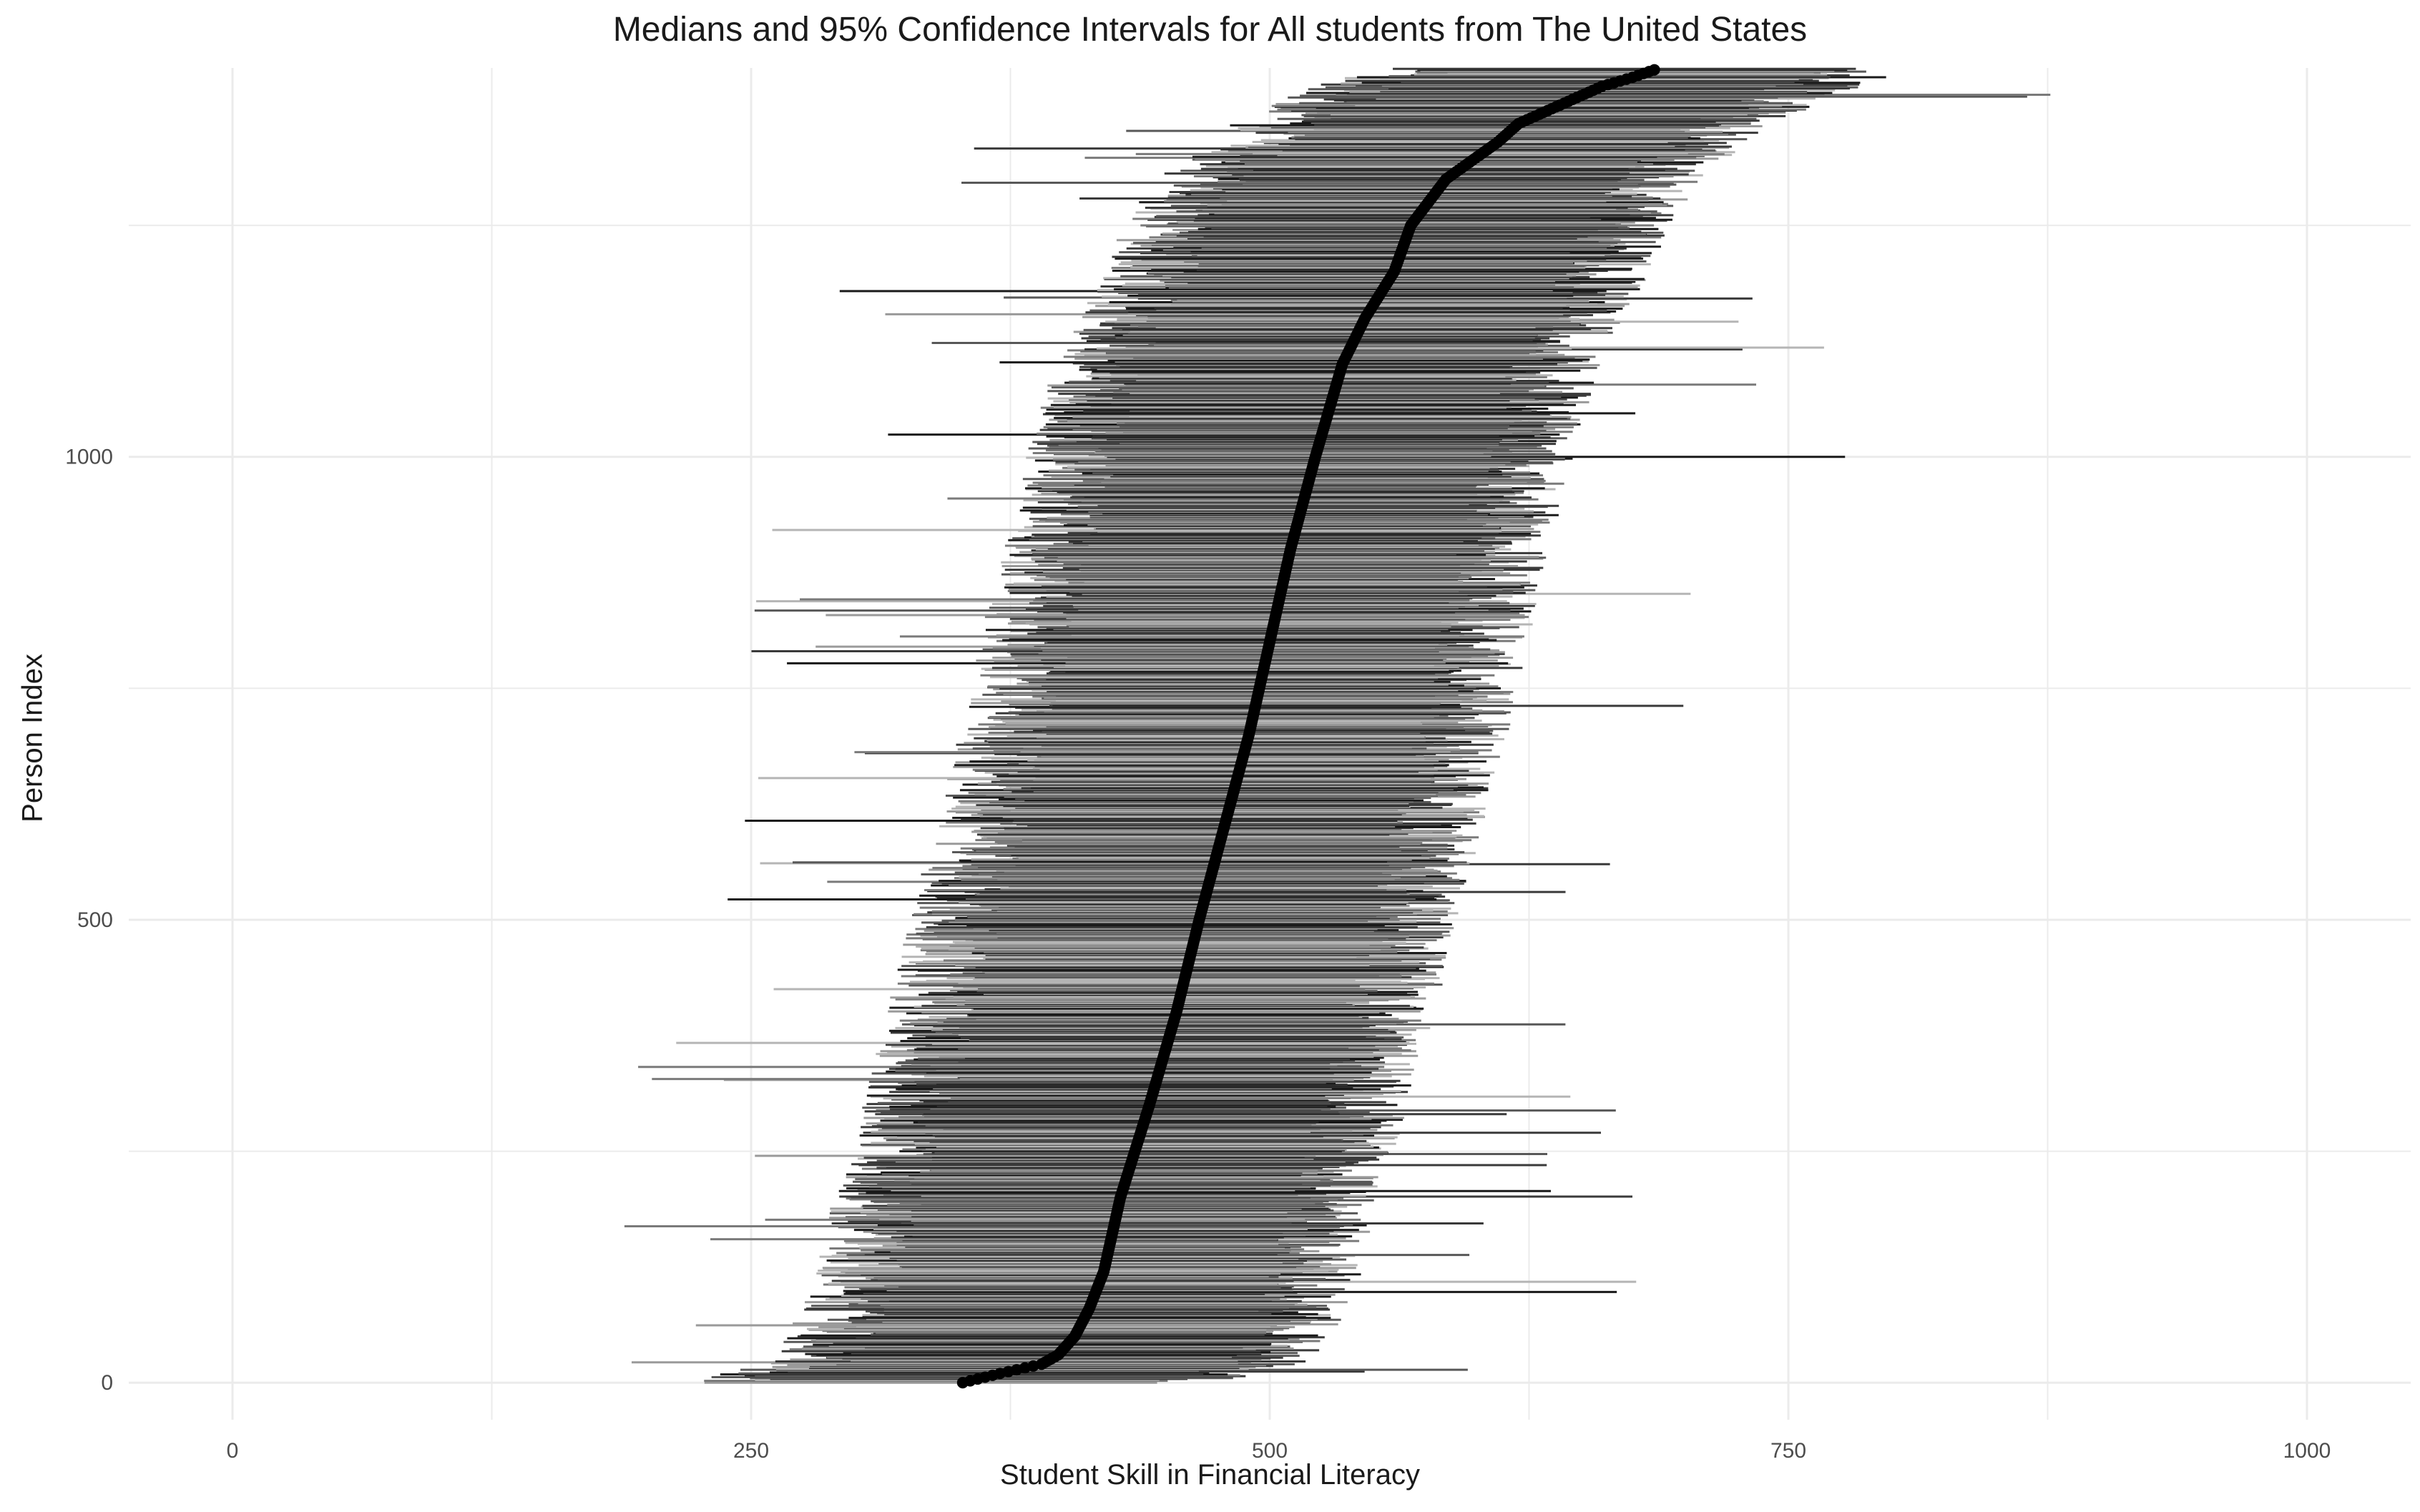 The image size is (2420, 1512). Describe the element at coordinates (107, 1383) in the screenshot. I see `y-tick-label: 0` at that location.